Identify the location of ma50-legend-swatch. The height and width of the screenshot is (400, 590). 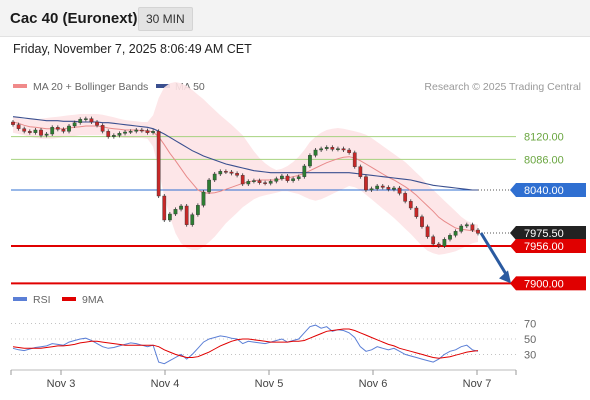
(163, 86).